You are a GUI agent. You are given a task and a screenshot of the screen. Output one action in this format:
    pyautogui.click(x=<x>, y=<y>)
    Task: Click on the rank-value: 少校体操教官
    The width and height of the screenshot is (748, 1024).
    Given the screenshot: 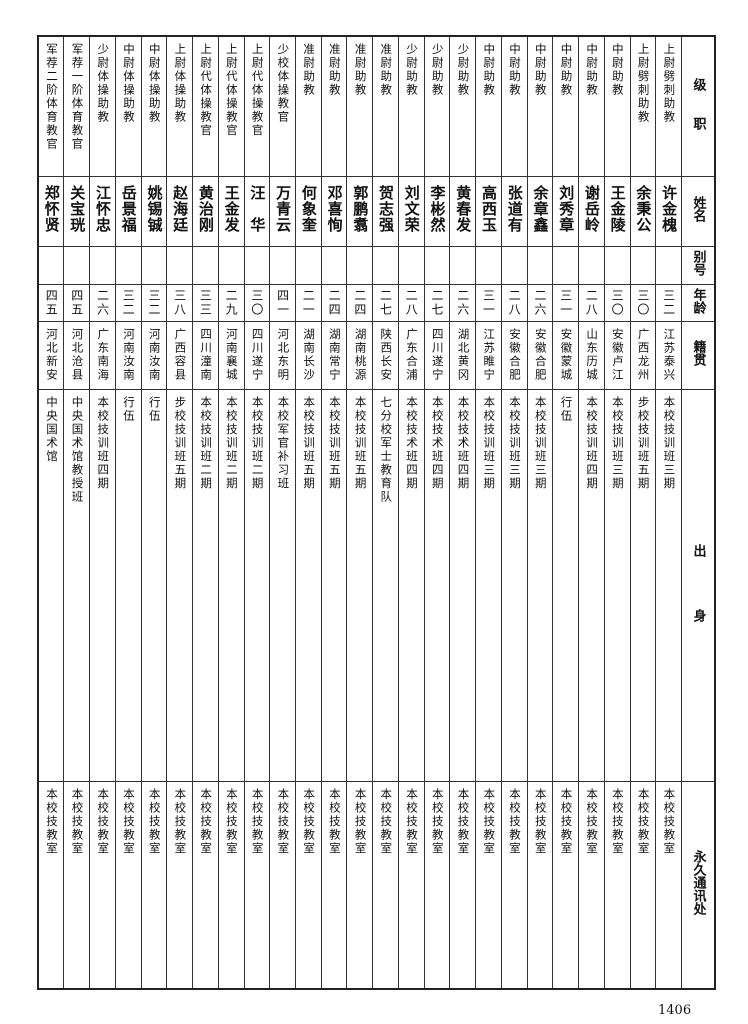 What is the action you would take?
    pyautogui.click(x=283, y=83)
    